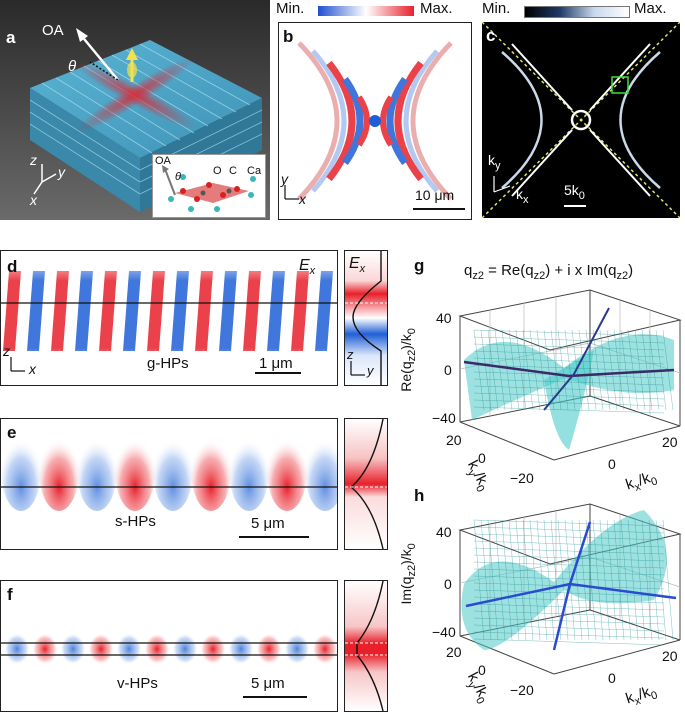 Image resolution: width=685 pixels, height=715 pixels. What do you see at coordinates (408, 360) in the screenshot?
I see `zlabel-g: Re(qz2)/k0` at bounding box center [408, 360].